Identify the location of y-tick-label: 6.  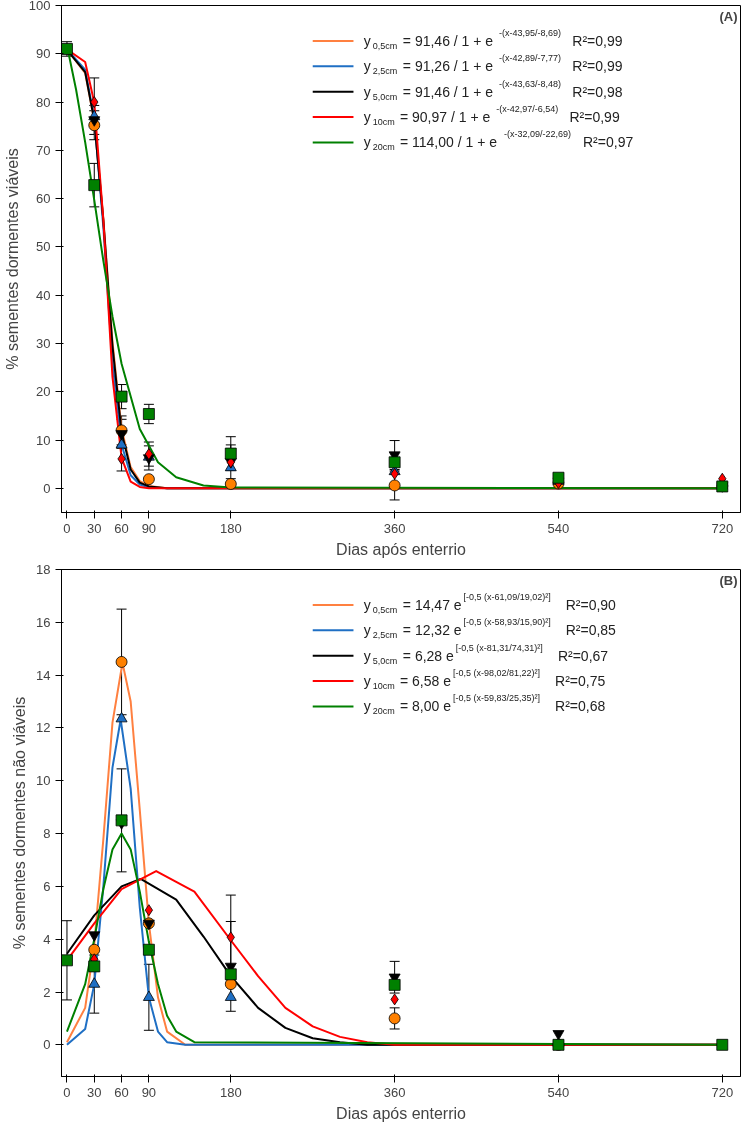
(47, 886).